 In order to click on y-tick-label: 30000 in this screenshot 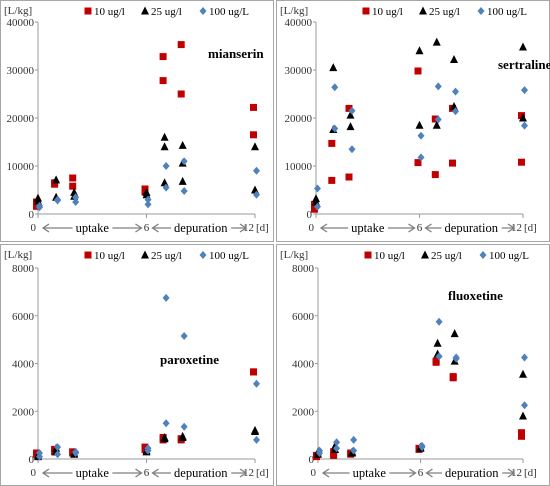, I will do `click(299, 71)`.